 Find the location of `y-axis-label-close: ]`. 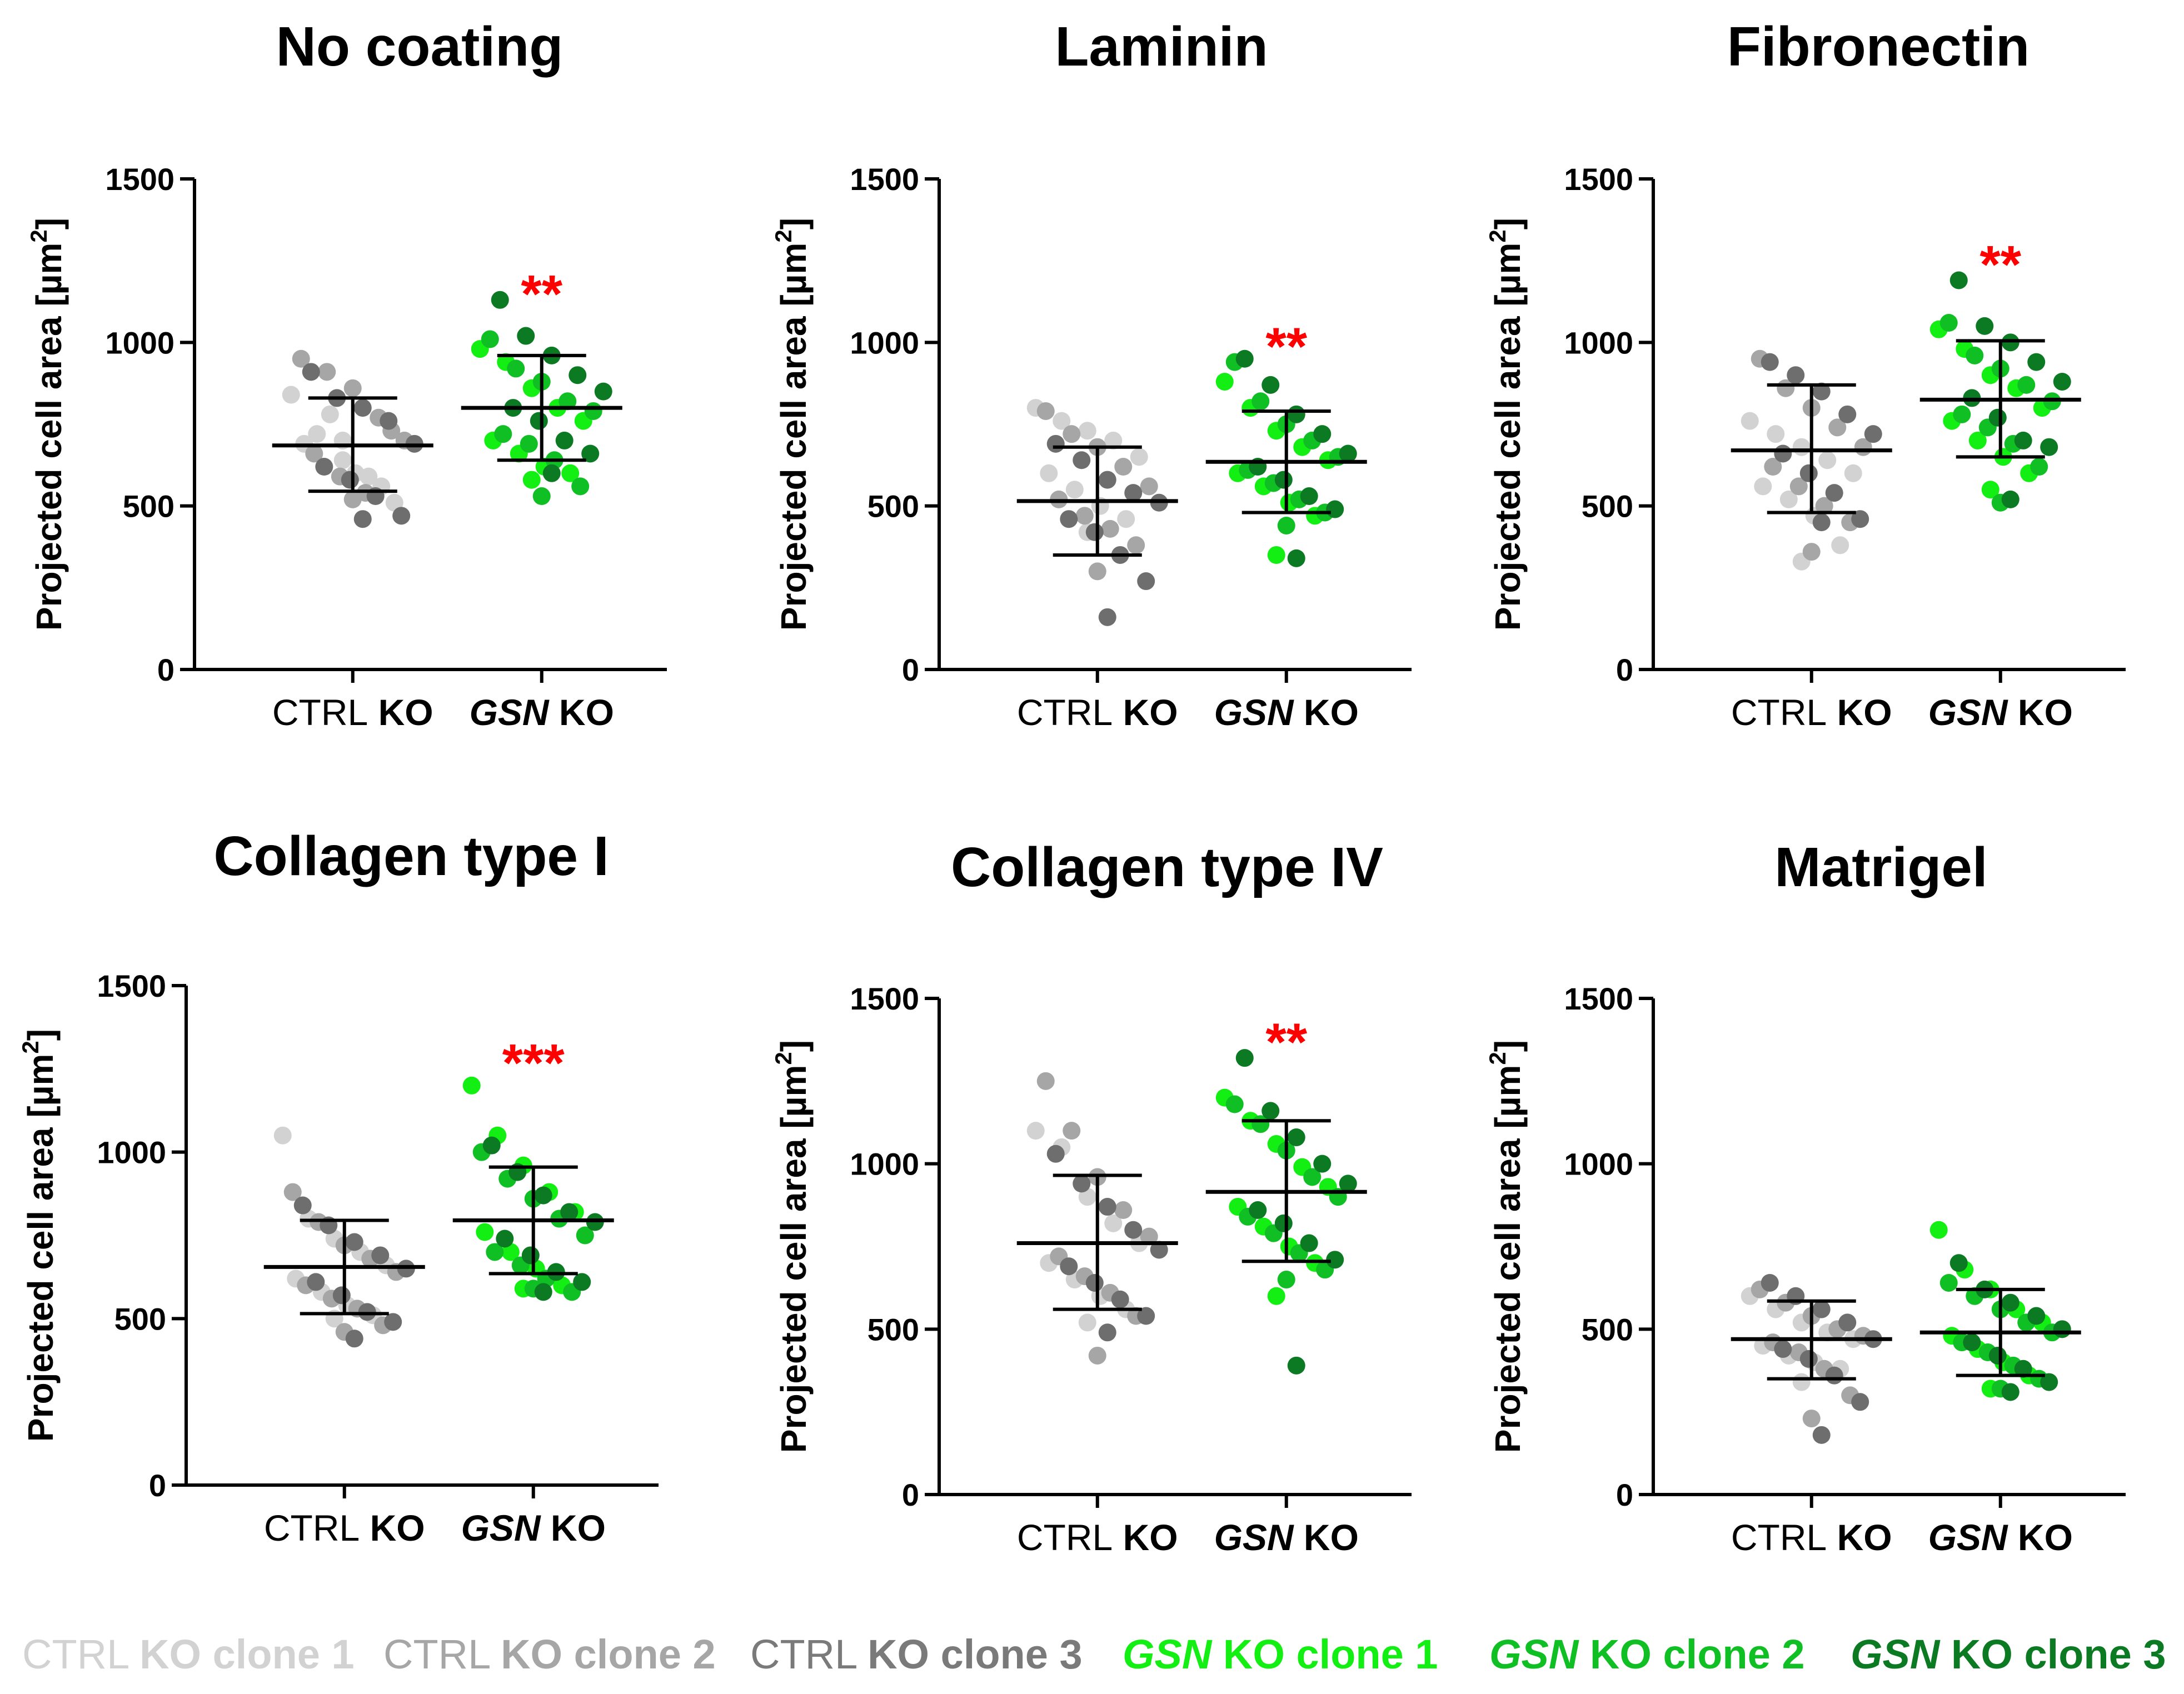

y-axis-label-close: ] is located at coordinates (794, 223).